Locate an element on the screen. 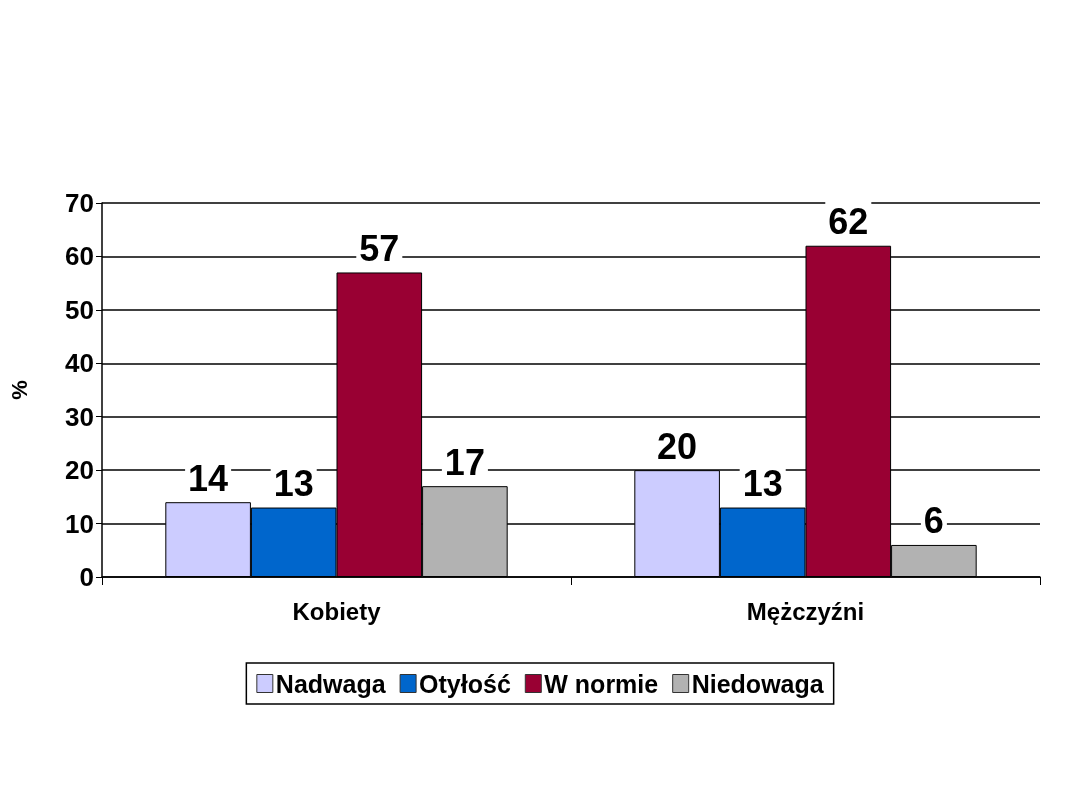  data-label: 14 is located at coordinates (208, 478).